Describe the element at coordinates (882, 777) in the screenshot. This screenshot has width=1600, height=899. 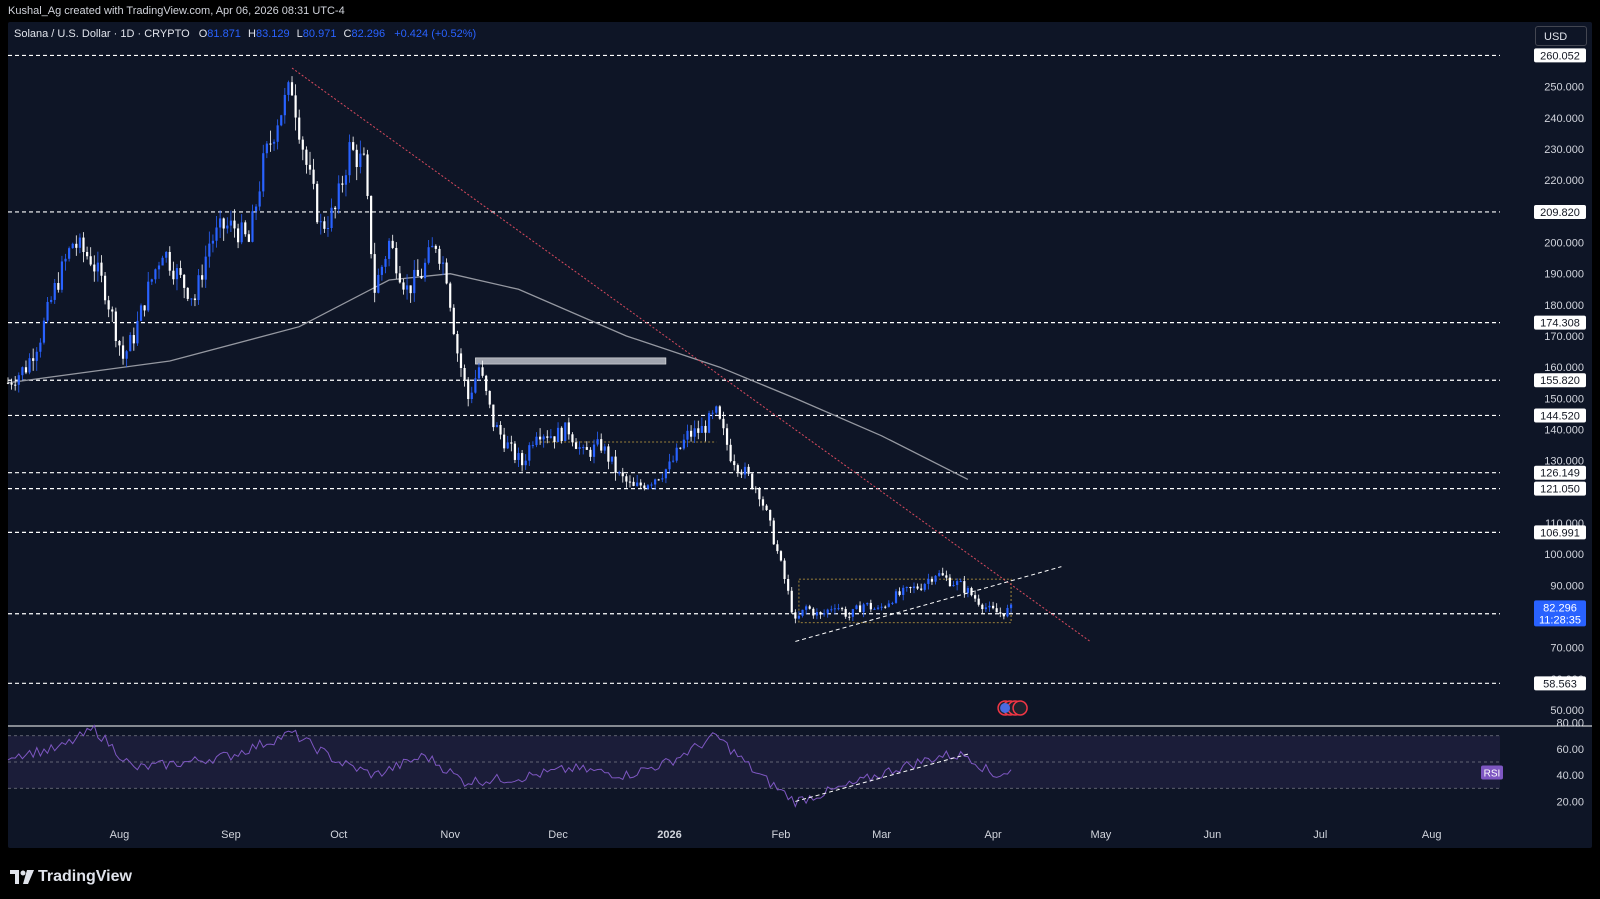
I see `rsi-divergence-line` at that location.